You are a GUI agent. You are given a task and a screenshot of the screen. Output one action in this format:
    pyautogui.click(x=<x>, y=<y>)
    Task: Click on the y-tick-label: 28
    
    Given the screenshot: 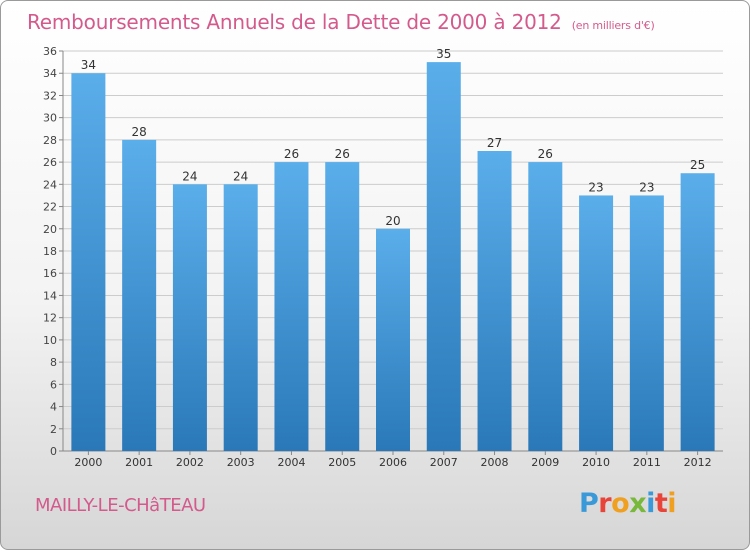 What is the action you would take?
    pyautogui.click(x=50, y=140)
    